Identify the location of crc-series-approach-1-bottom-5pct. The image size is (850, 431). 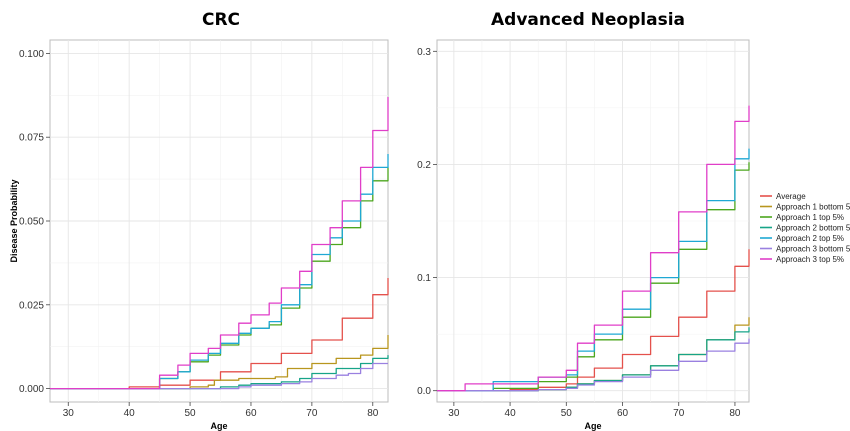
(219, 362).